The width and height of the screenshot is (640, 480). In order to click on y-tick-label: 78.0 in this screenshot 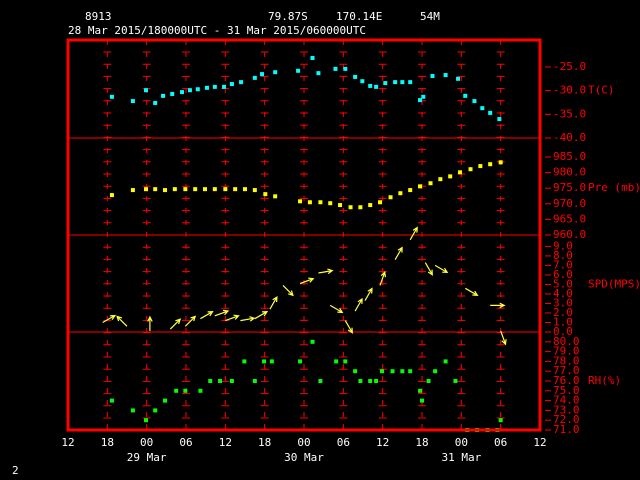, I will do `click(566, 360)`.